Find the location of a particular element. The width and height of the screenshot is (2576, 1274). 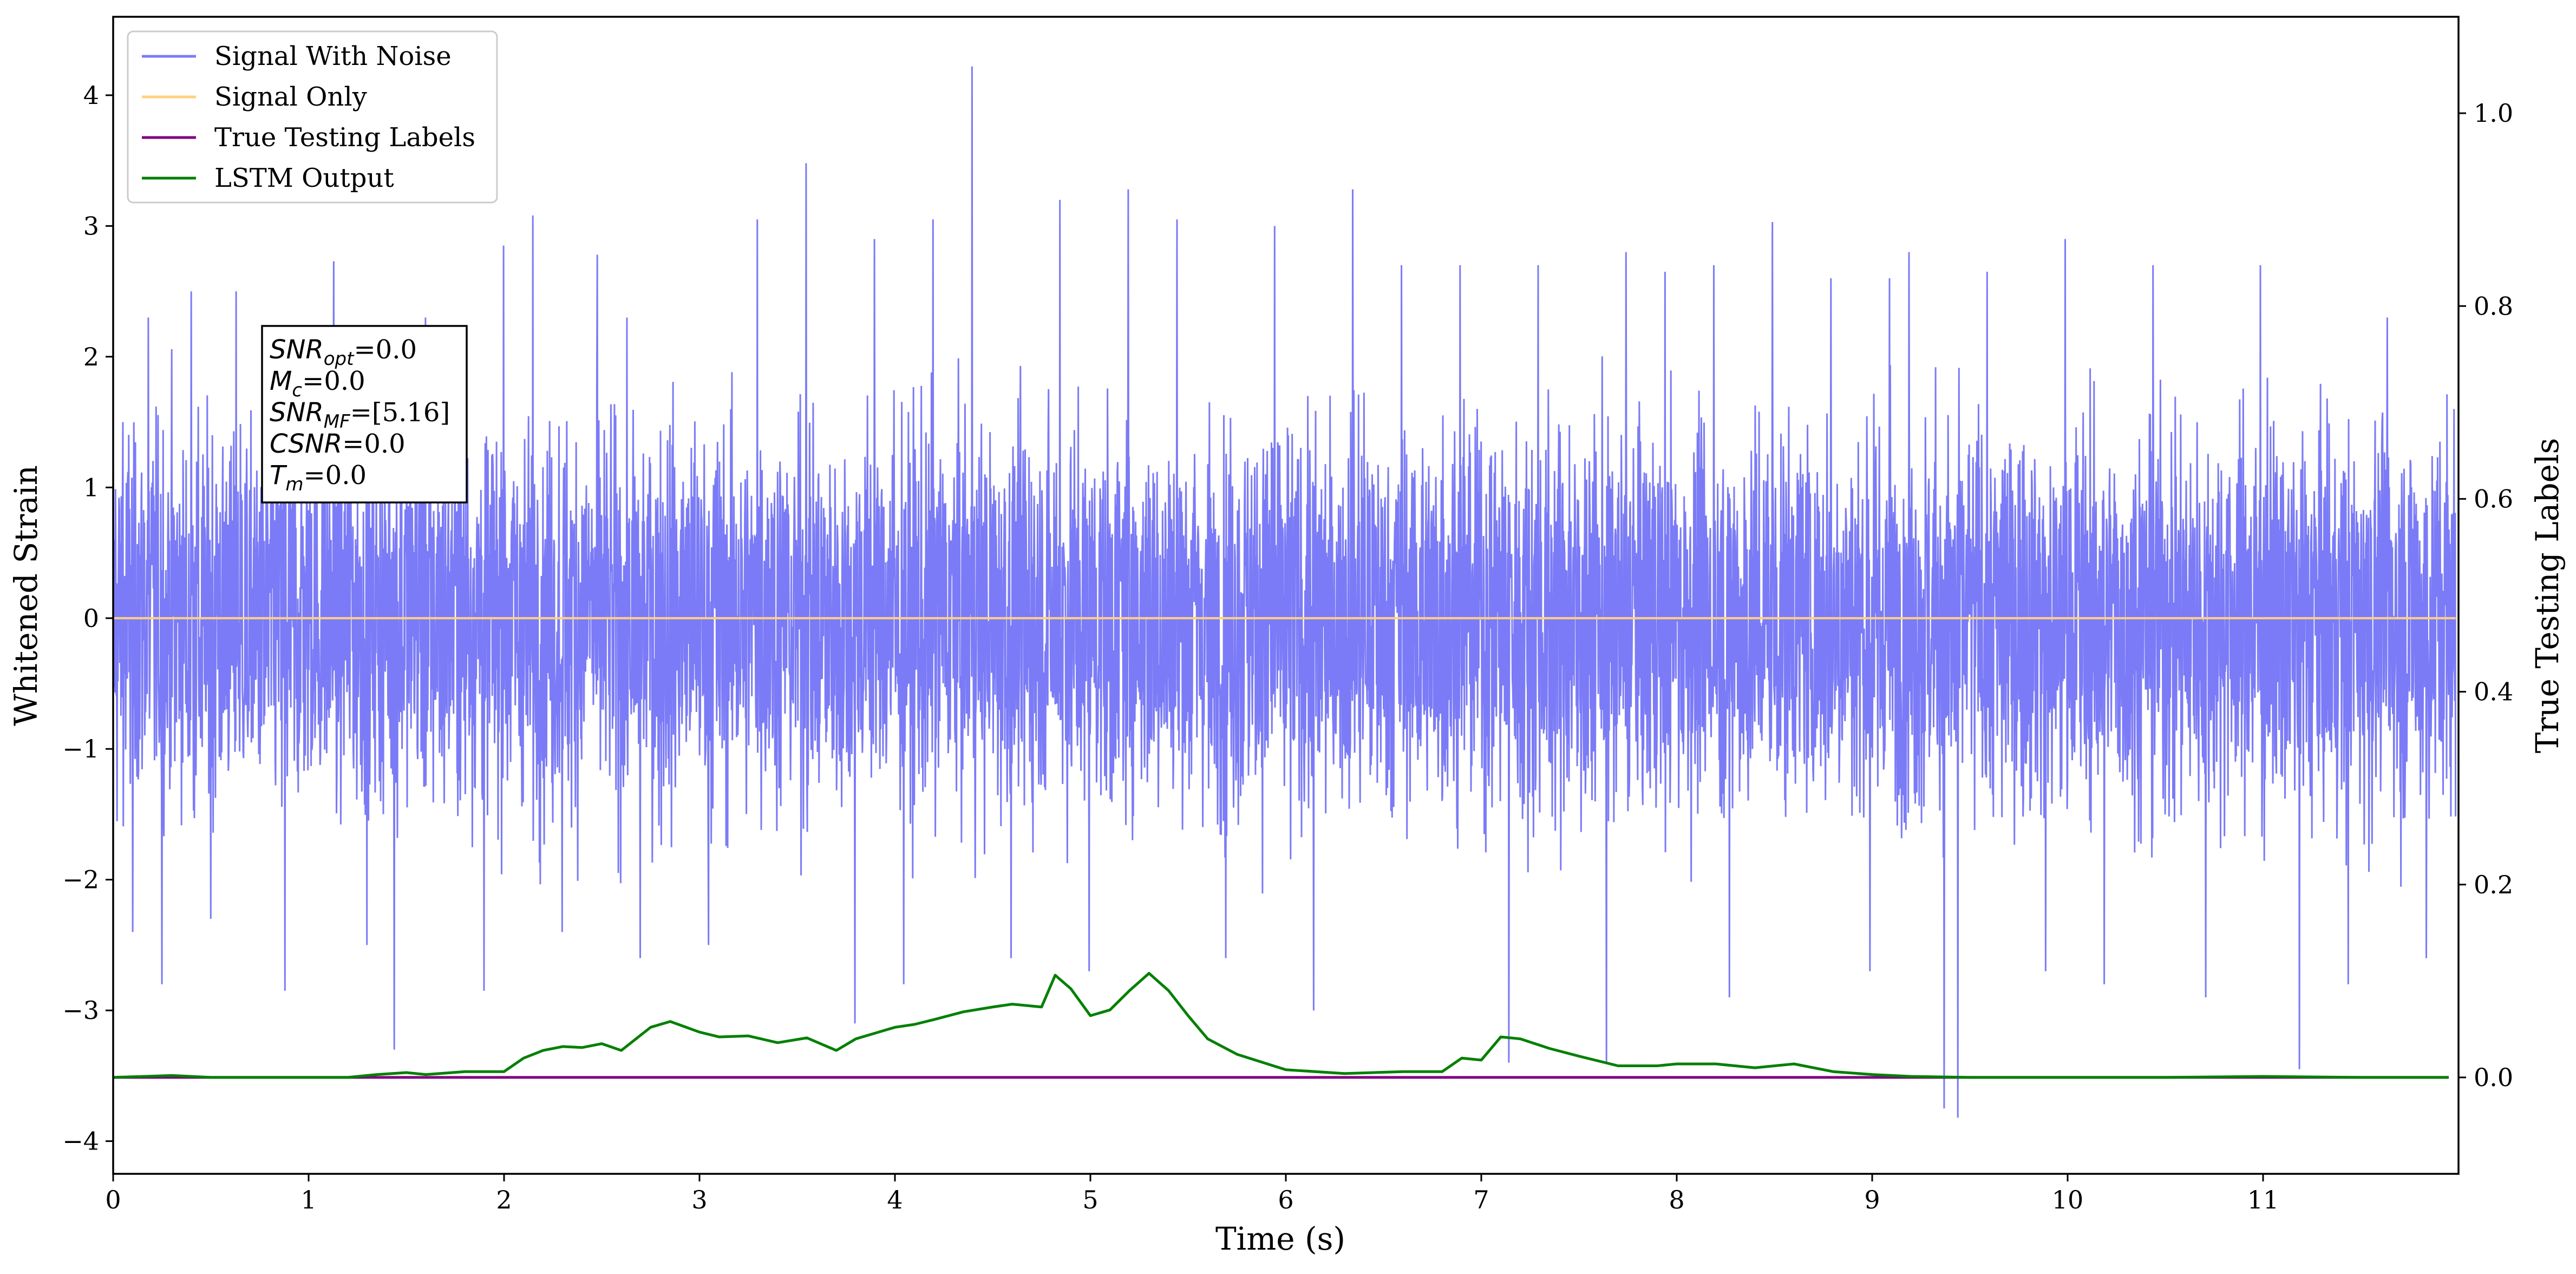

x-tick-label: 4 is located at coordinates (895, 1199).